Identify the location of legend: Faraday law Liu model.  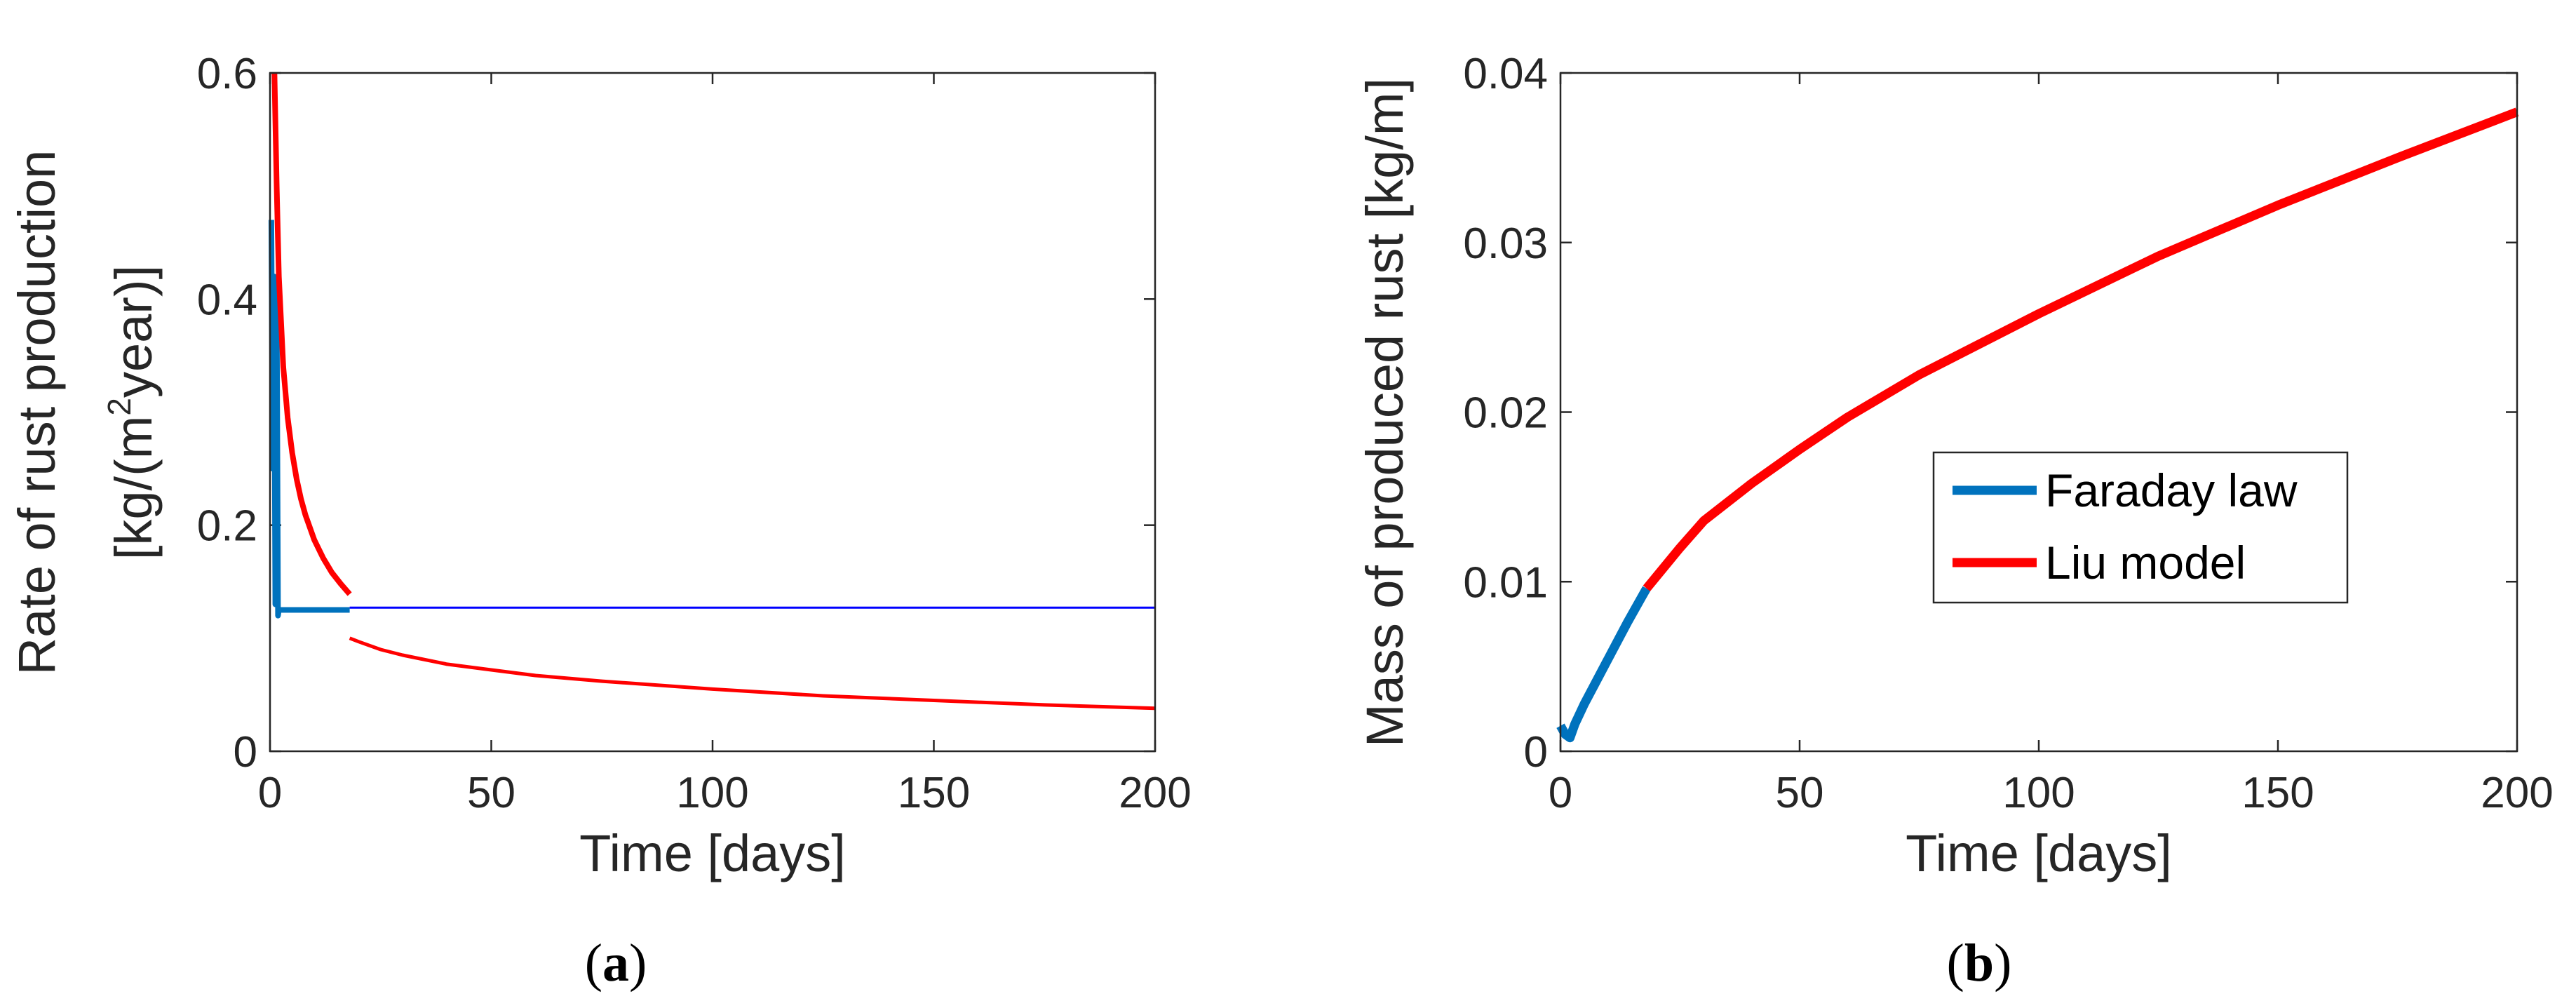
(2140, 527).